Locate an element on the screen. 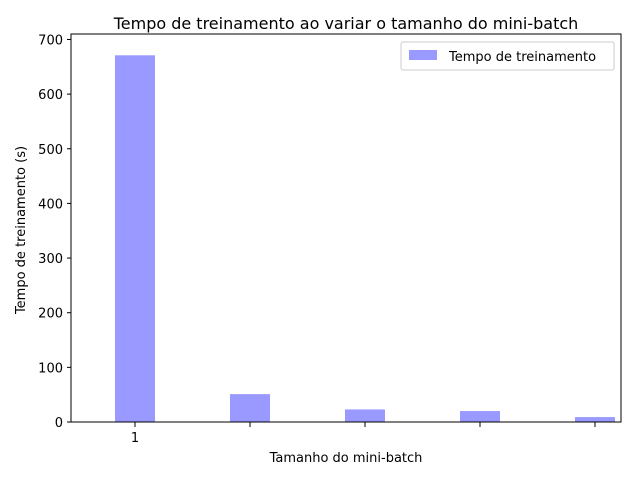  x-axis-ticks: 1 is located at coordinates (363, 434).